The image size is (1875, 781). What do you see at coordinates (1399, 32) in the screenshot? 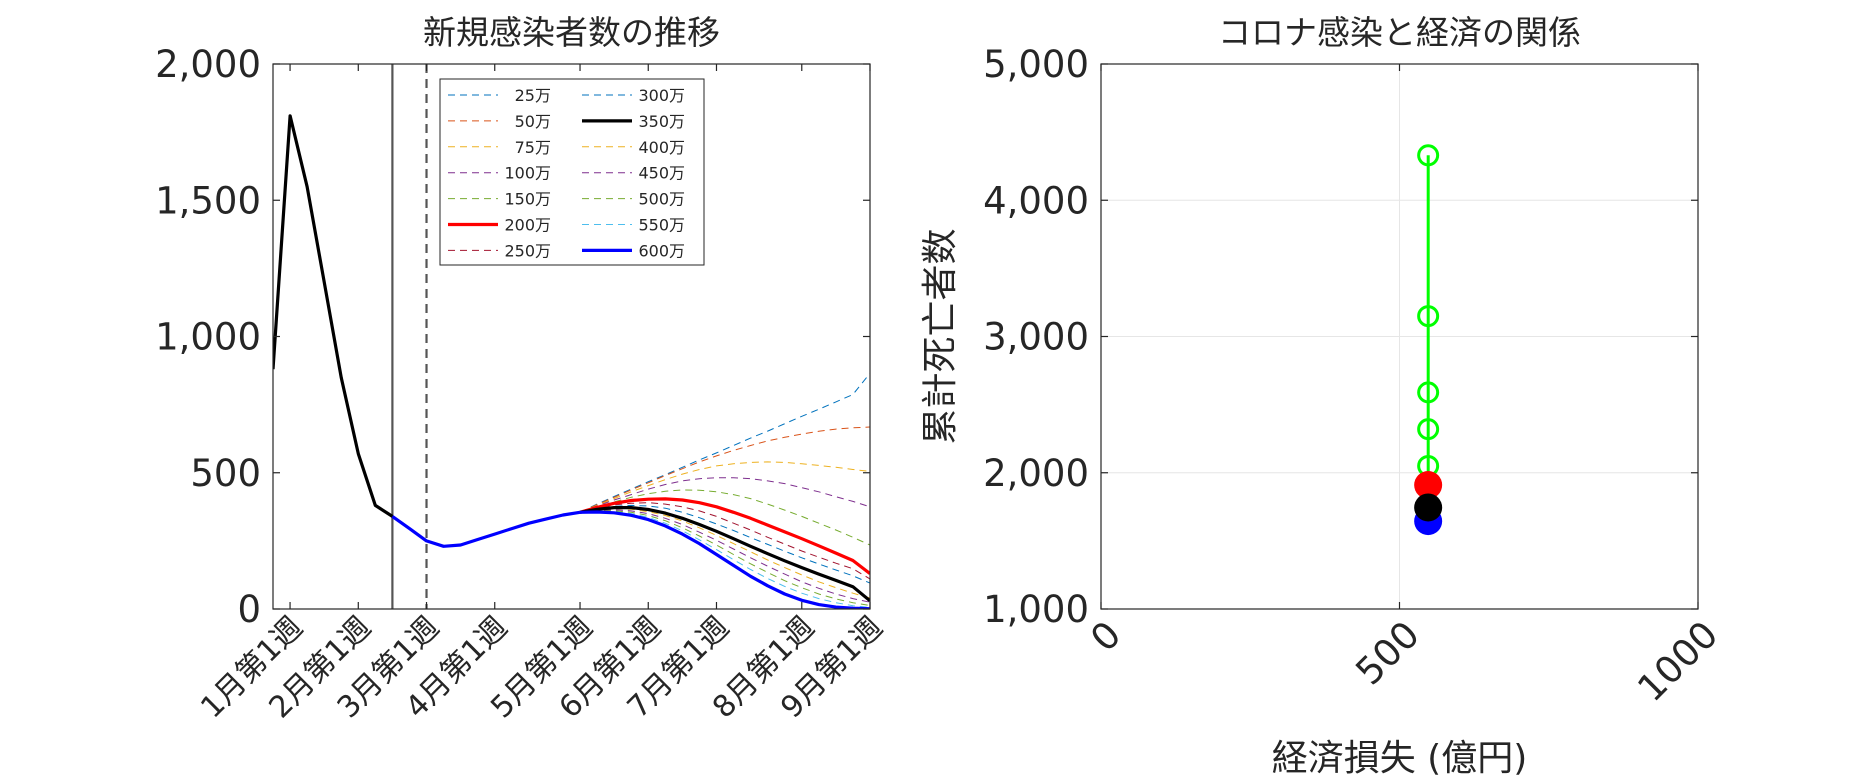
I see `economy-chart-title: コロナ感染と経済の関係` at bounding box center [1399, 32].